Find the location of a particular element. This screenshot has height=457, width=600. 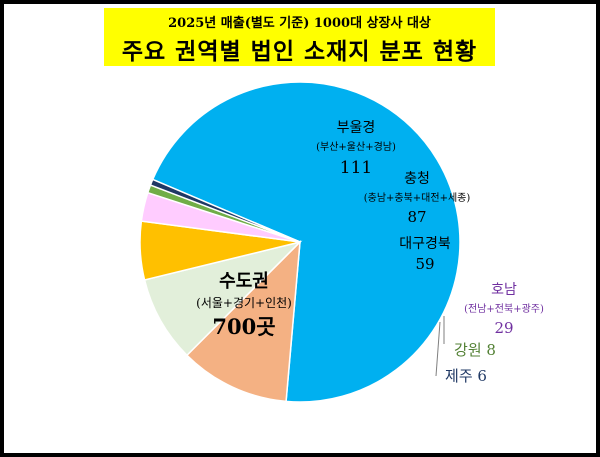

slice-detail-label: (부산+울산+경남) is located at coordinates (356, 146).